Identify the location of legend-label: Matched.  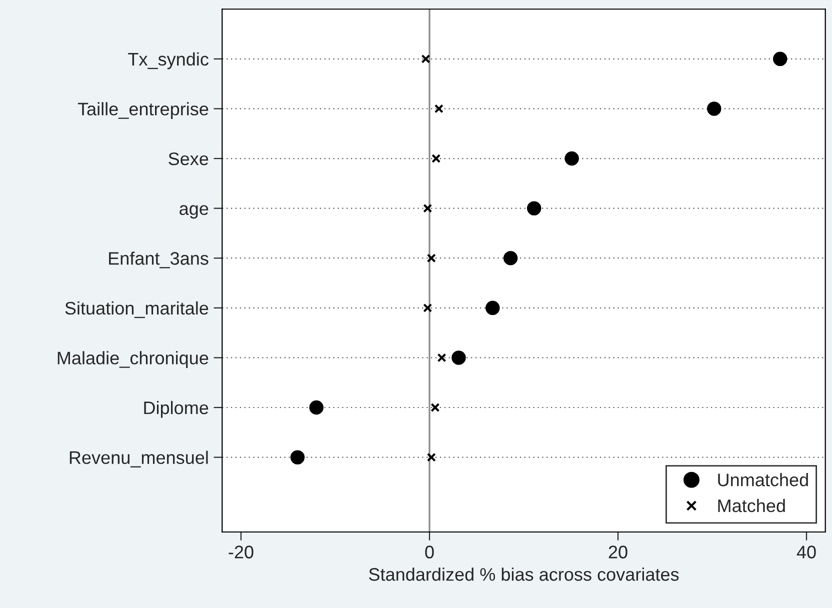
(751, 505).